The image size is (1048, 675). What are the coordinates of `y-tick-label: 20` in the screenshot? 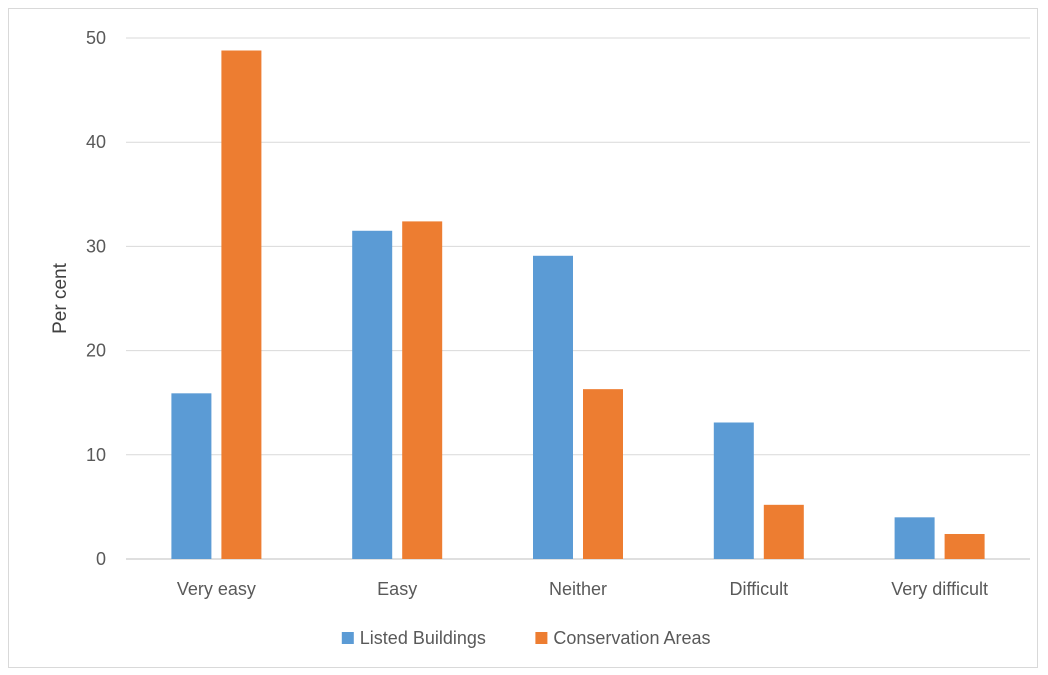 It's located at (96, 351).